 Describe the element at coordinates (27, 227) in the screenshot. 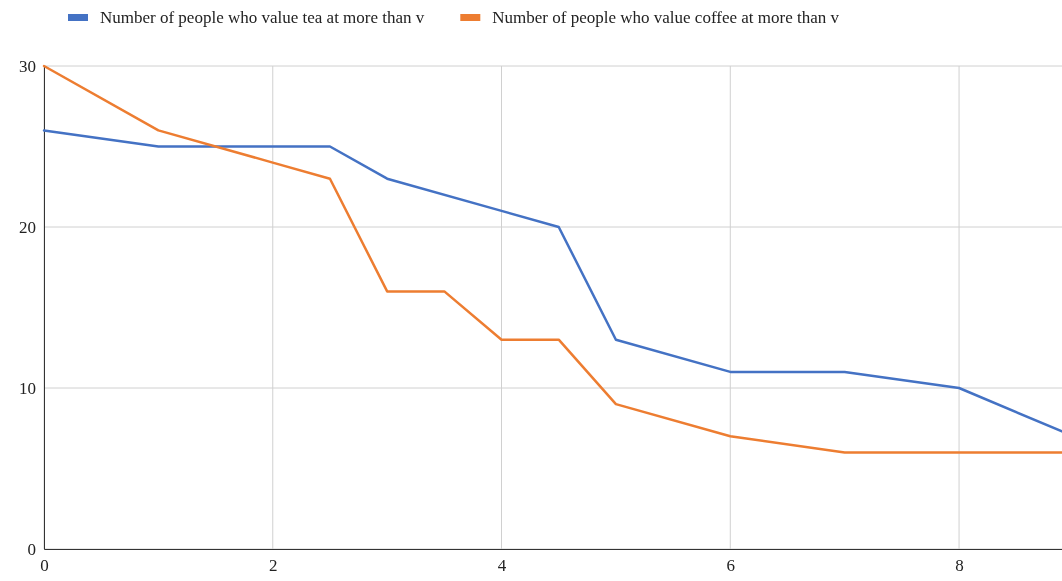

I see `y-tick-label: 20` at that location.